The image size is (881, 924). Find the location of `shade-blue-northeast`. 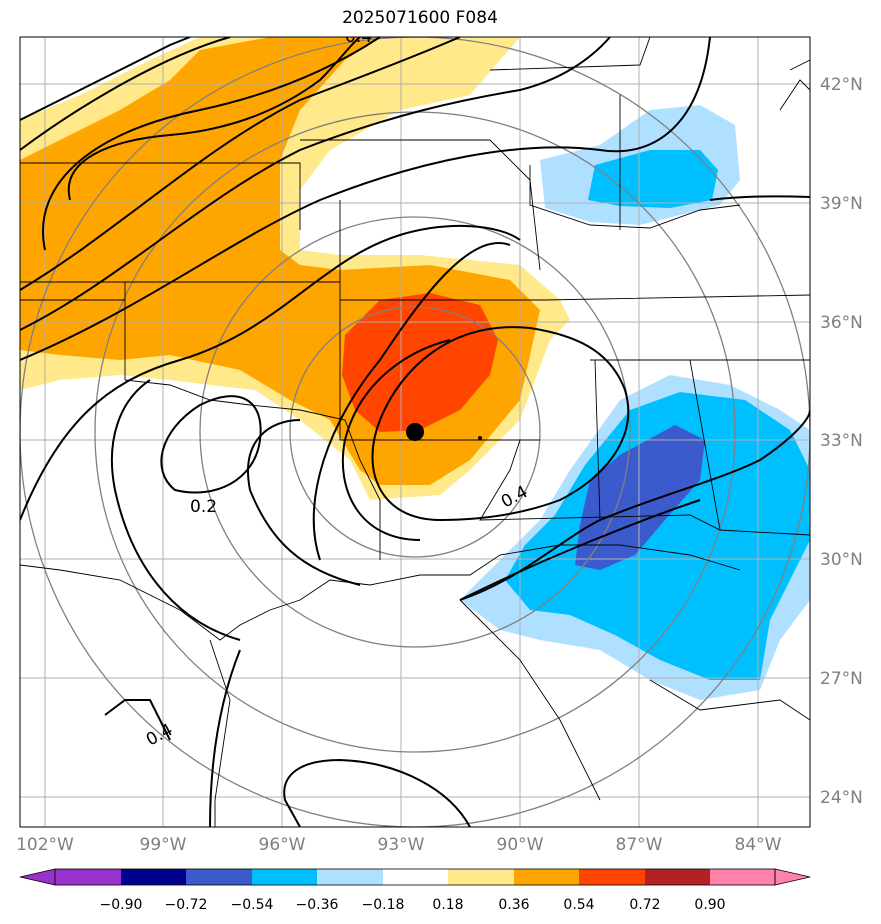

shade-blue-northeast is located at coordinates (653, 179).